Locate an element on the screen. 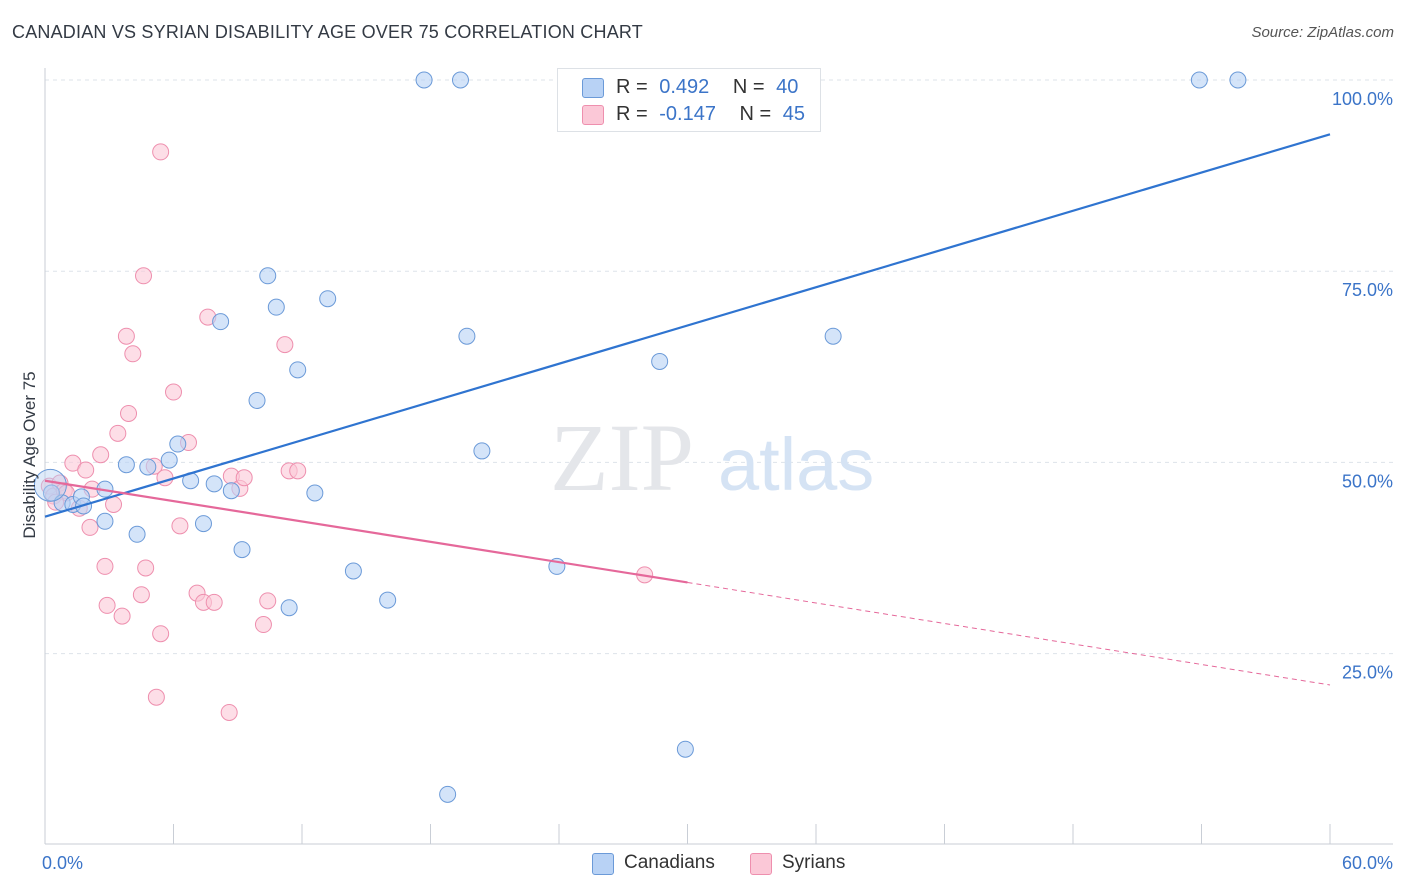  canadians-r-value: 0.492 is located at coordinates (684, 87).